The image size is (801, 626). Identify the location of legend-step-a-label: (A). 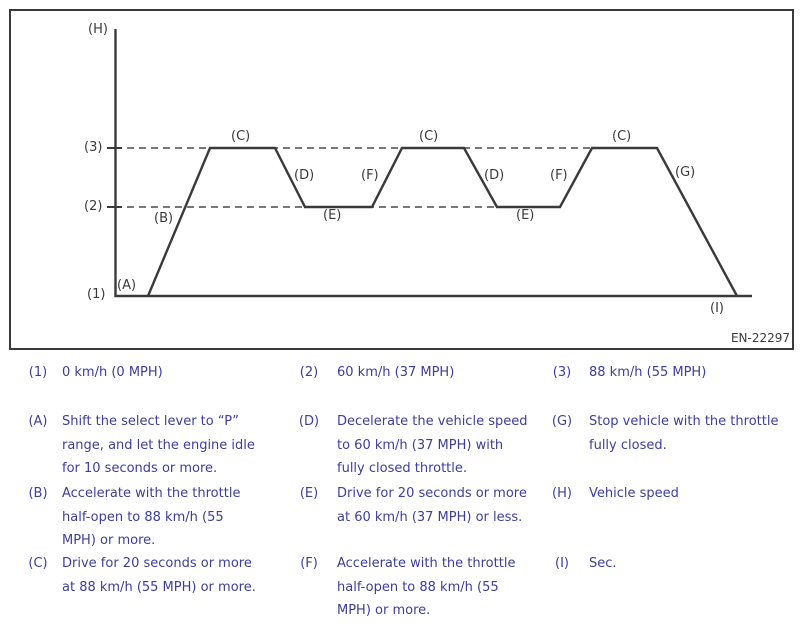
(38, 421).